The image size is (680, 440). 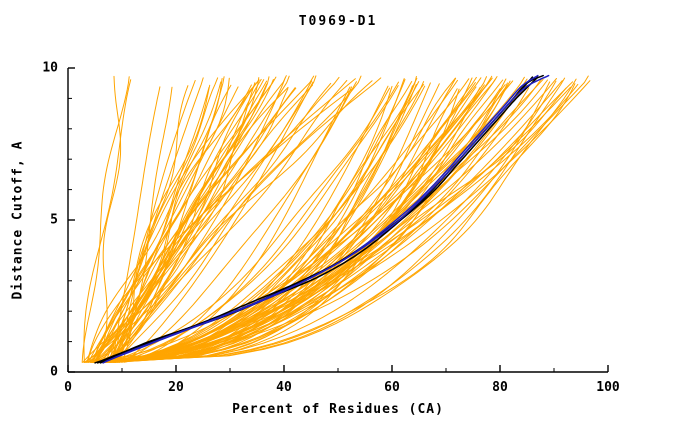 What do you see at coordinates (54, 372) in the screenshot?
I see `y-tick-label: 0` at bounding box center [54, 372].